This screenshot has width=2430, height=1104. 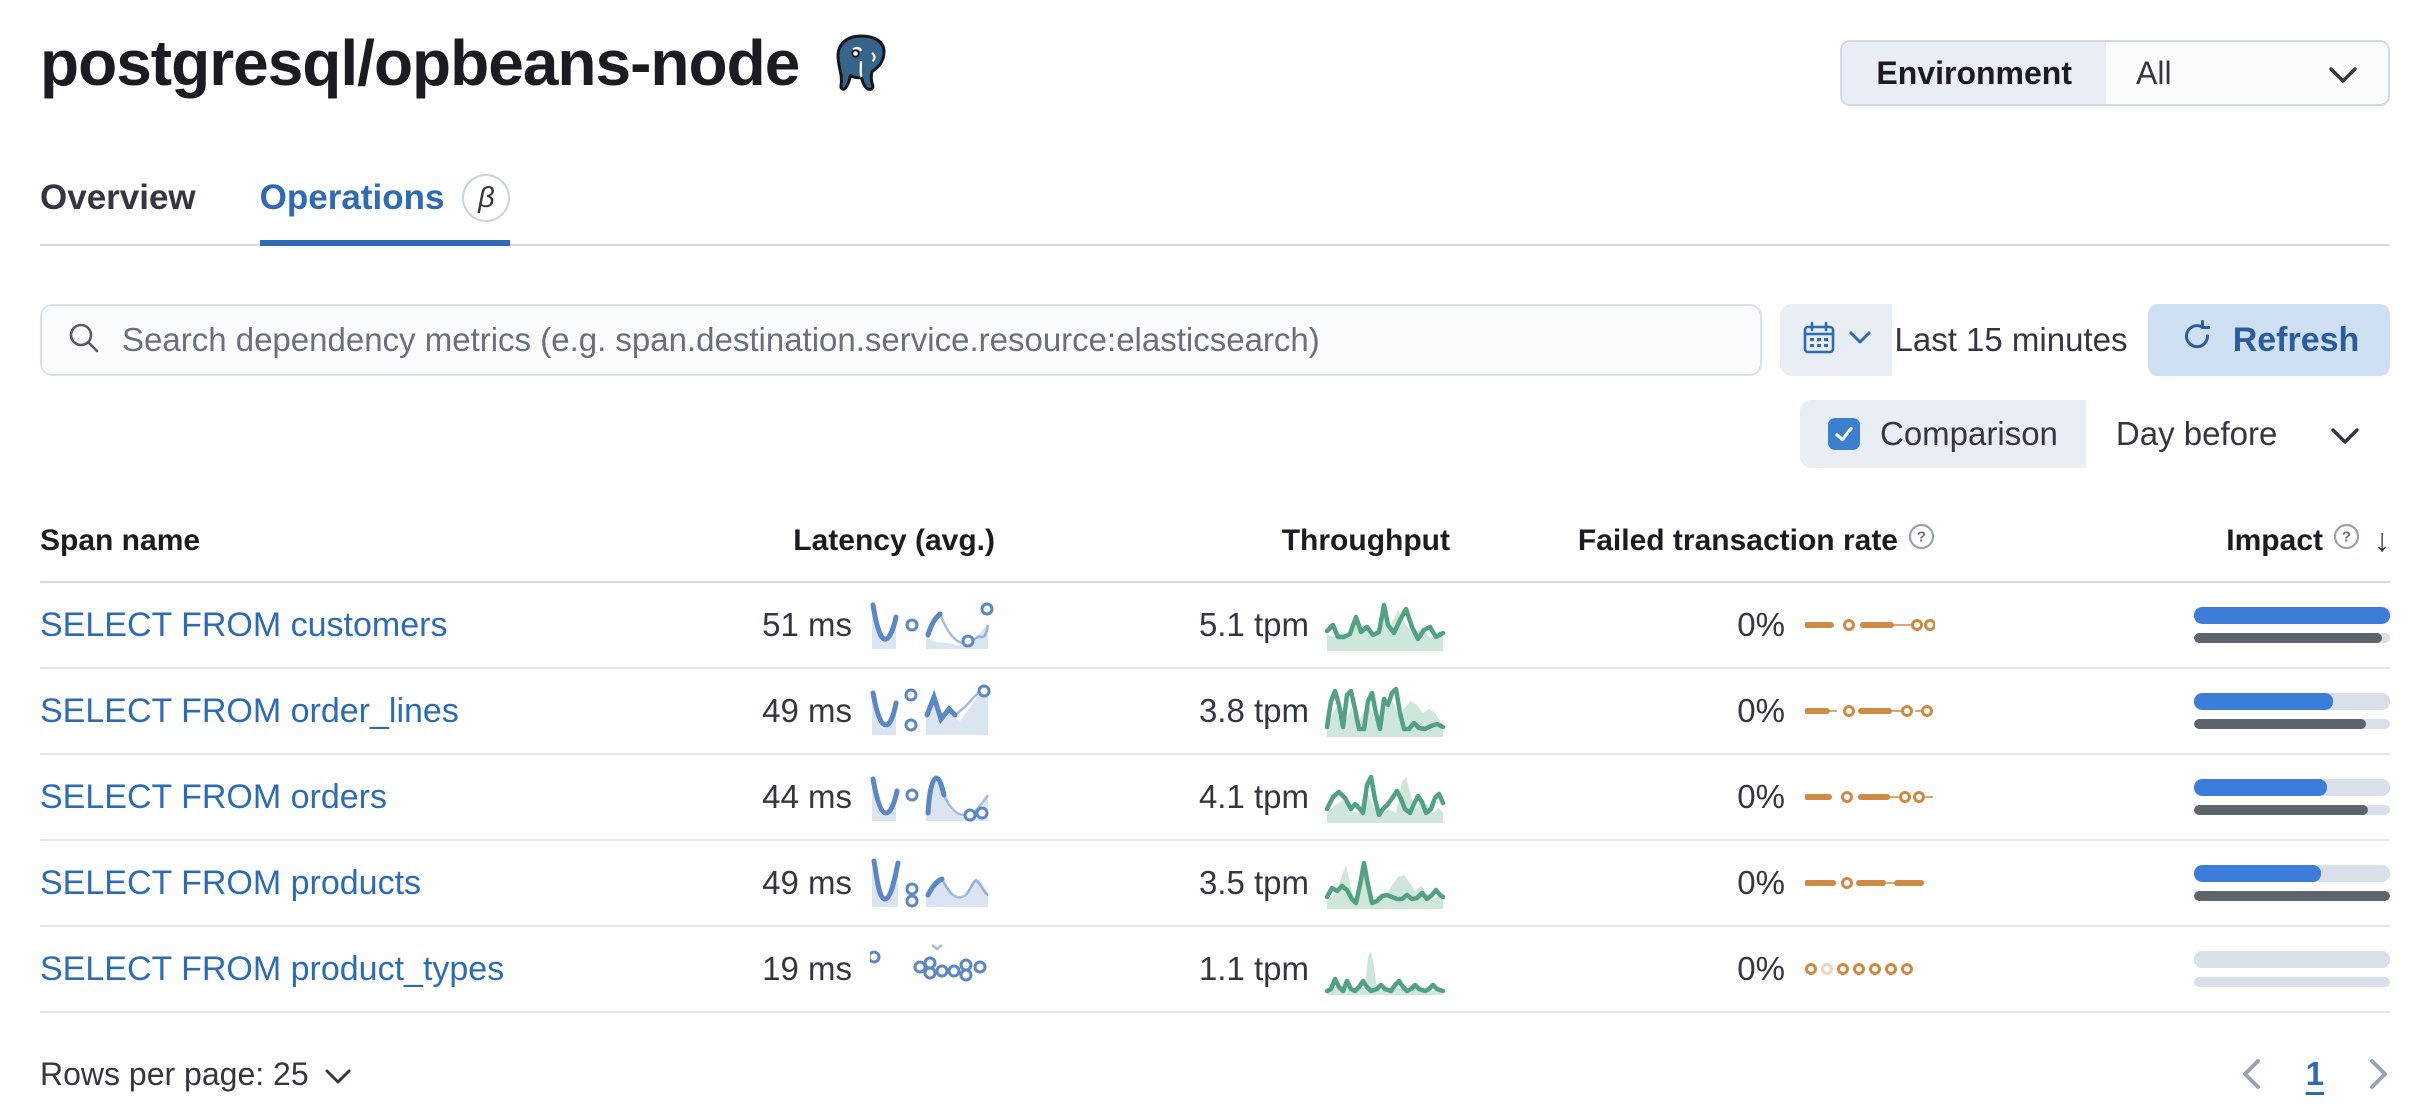 I want to click on span-name-link: SELECT FROM order_lines, so click(x=249, y=710).